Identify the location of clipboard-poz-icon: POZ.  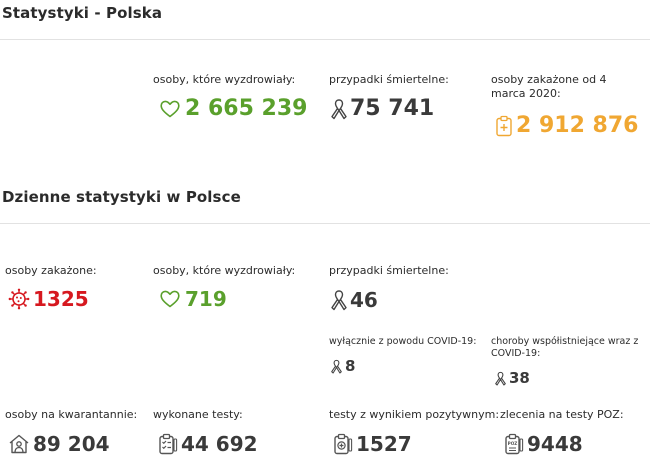
(514, 444).